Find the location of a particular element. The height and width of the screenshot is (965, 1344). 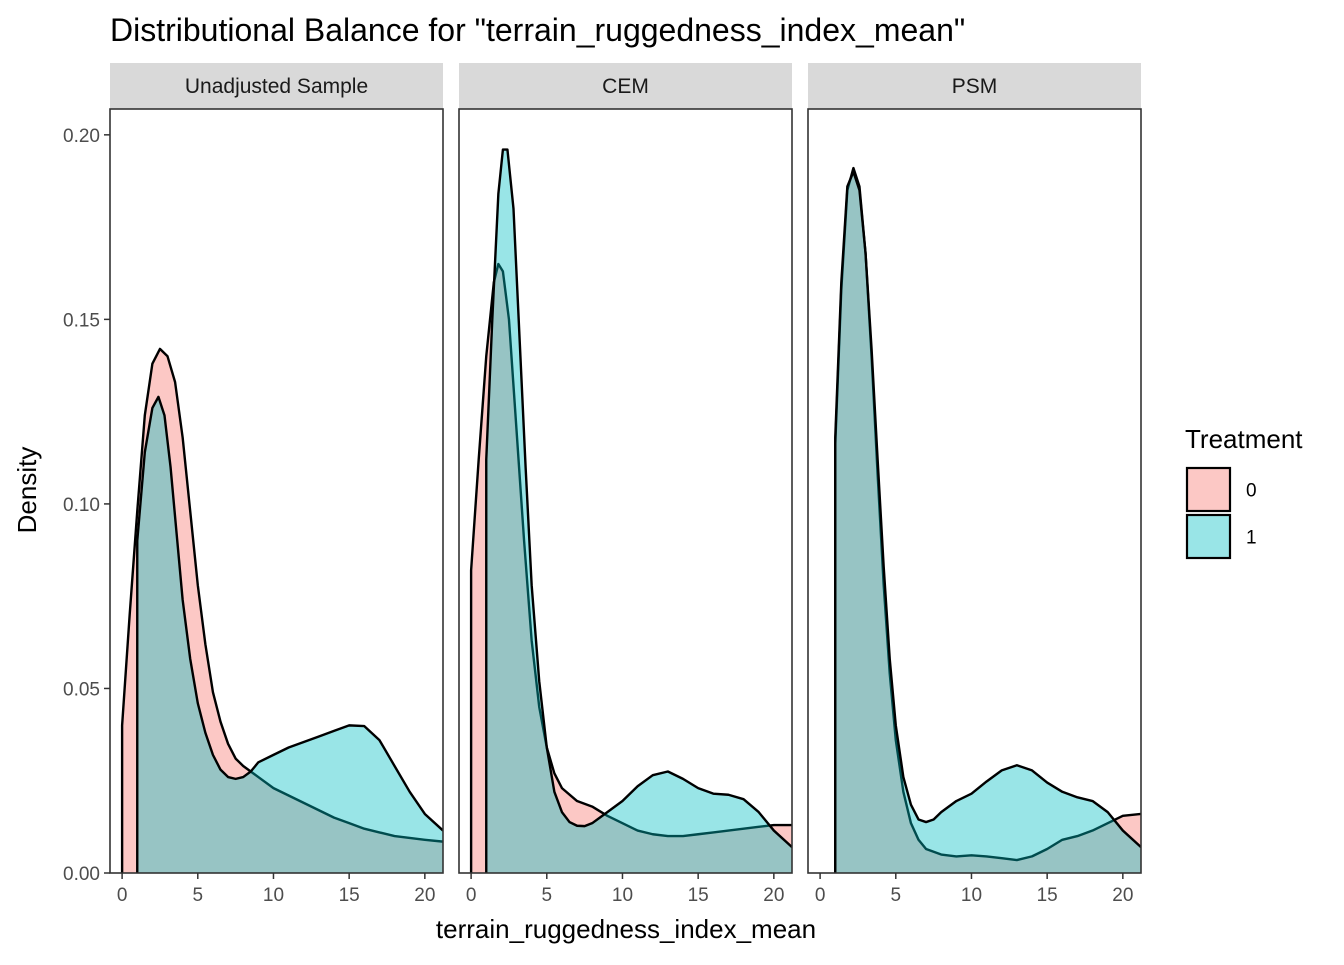

legend: Treatment 0 1 is located at coordinates (1244, 492).